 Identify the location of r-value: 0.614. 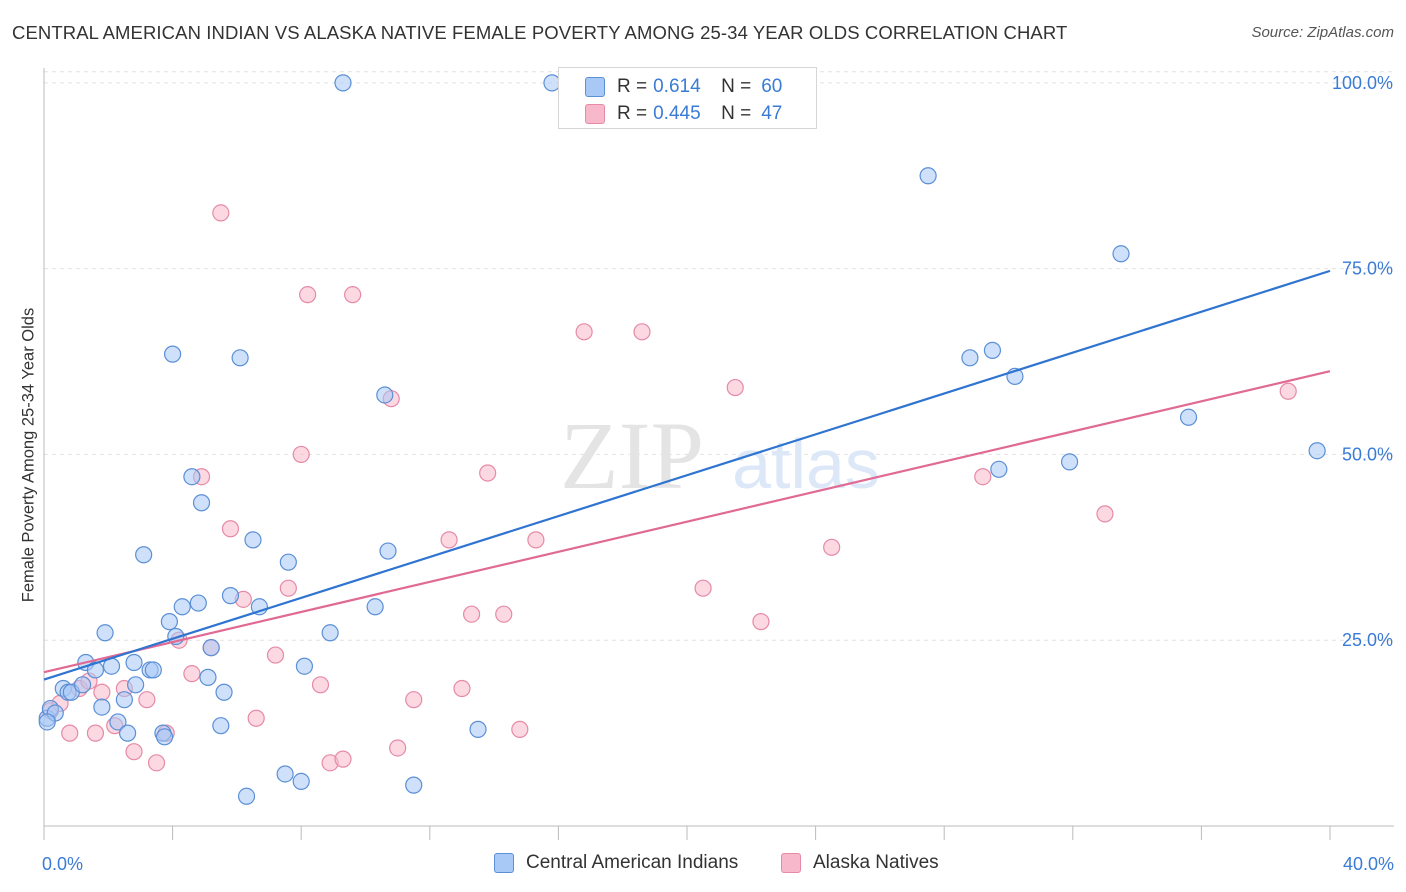
(677, 86).